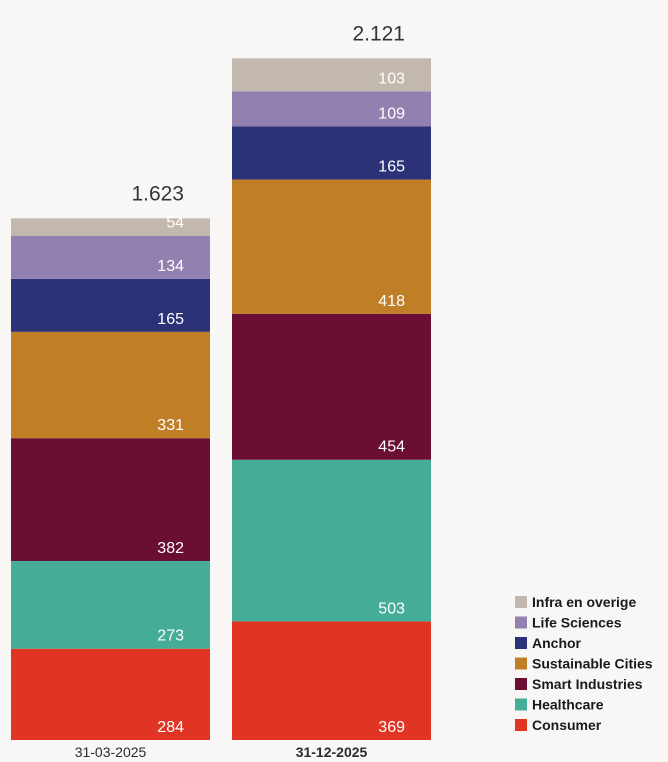 This screenshot has height=762, width=668. Describe the element at coordinates (391, 78) in the screenshot. I see `data-label-6-1: 103` at that location.